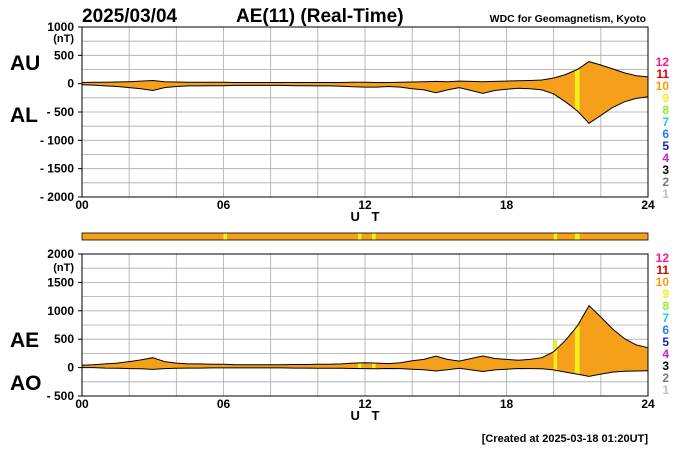  What do you see at coordinates (60, 311) in the screenshot?
I see `ae-ao-ytick-label: 1000` at bounding box center [60, 311].